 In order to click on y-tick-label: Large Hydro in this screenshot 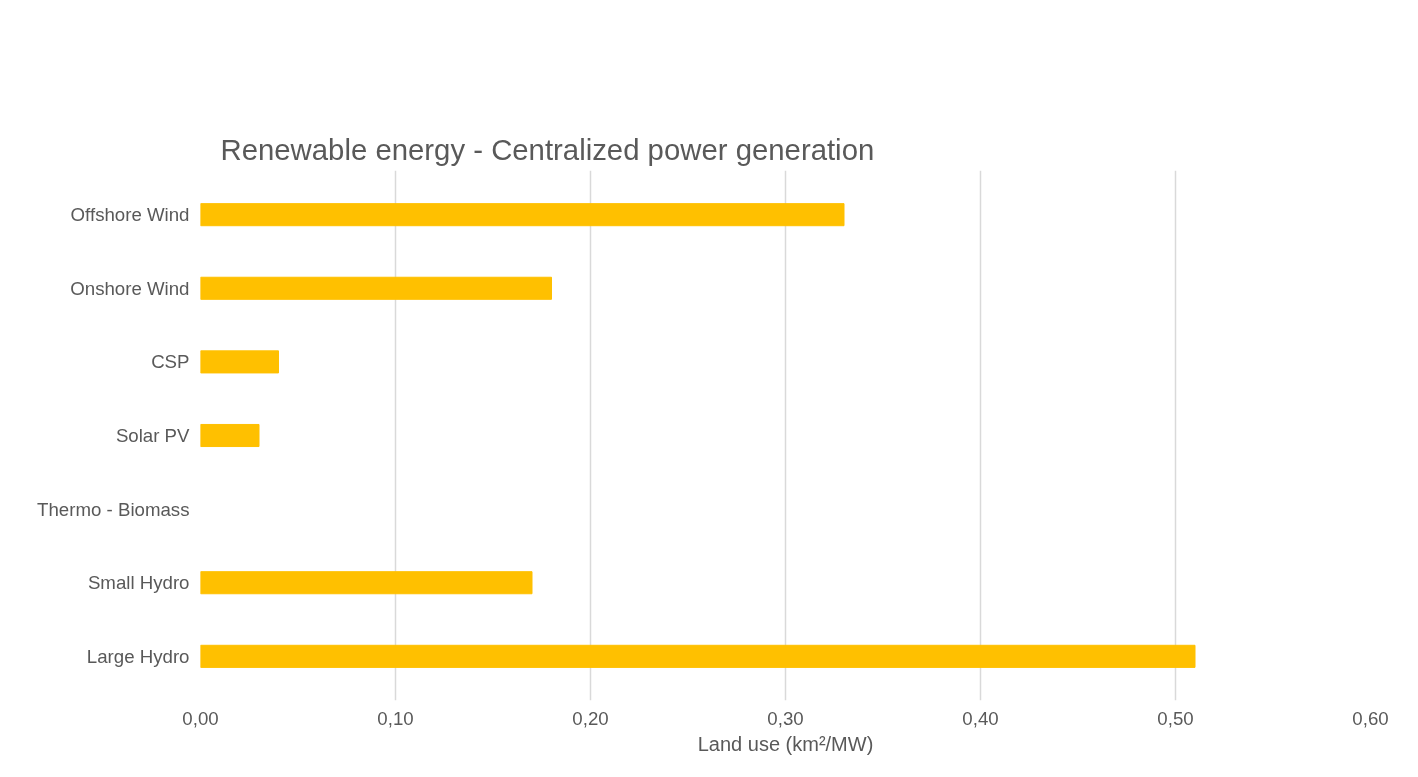, I will do `click(138, 656)`.